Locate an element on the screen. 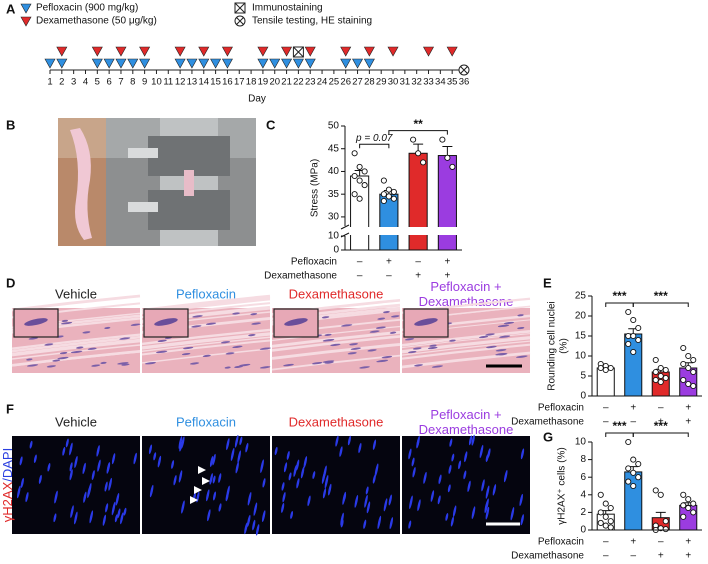 This screenshot has width=708, height=564. significance-bracket is located at coordinates (660, 434).